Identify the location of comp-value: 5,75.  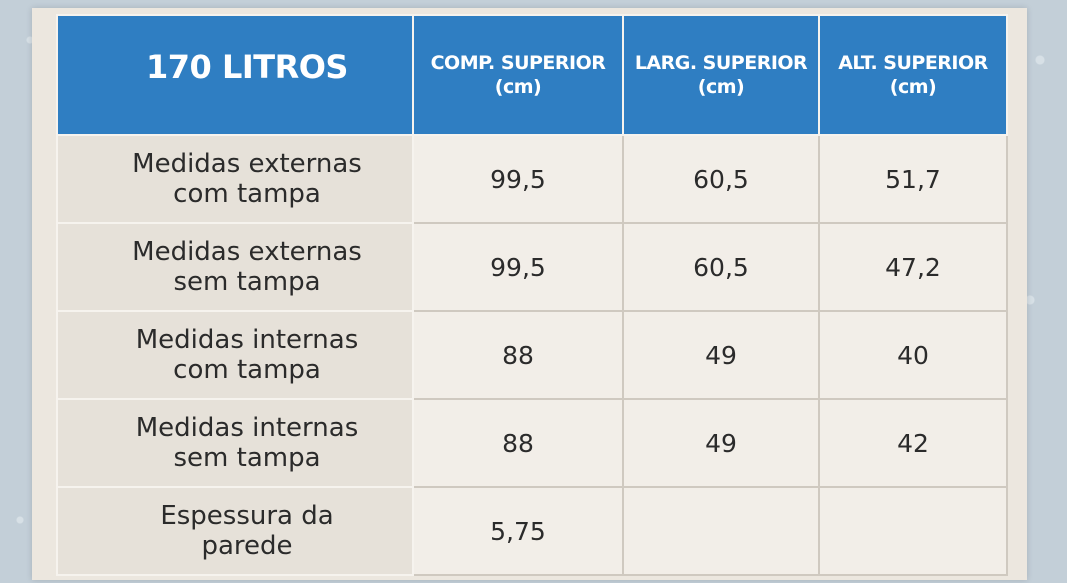
(518, 531).